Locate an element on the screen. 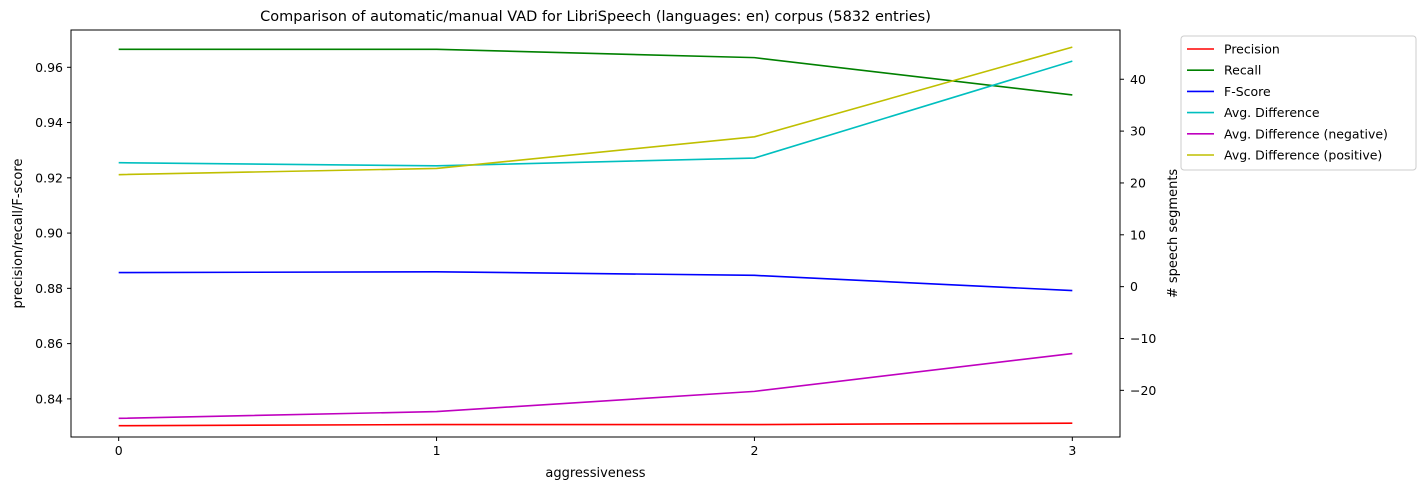 The height and width of the screenshot is (490, 1424). right-y-tick-label: 30 is located at coordinates (1138, 131).